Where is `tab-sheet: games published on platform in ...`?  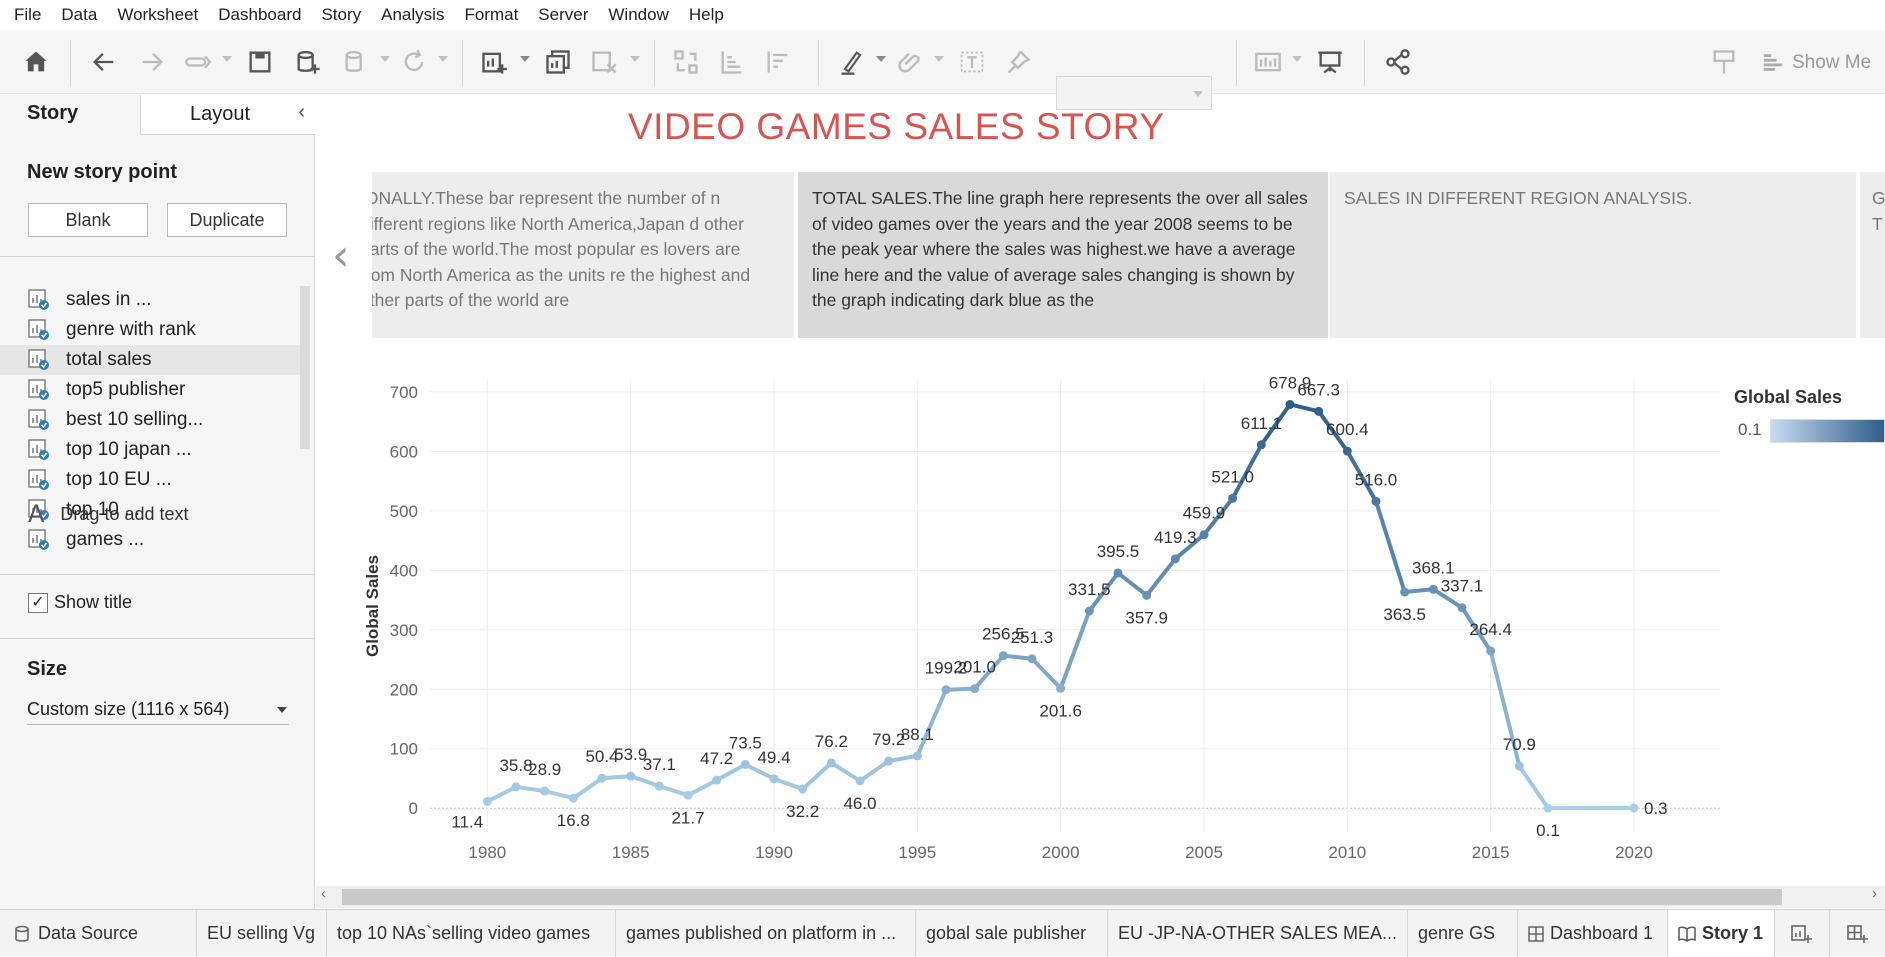 tab-sheet: games published on platform in ... is located at coordinates (766, 933).